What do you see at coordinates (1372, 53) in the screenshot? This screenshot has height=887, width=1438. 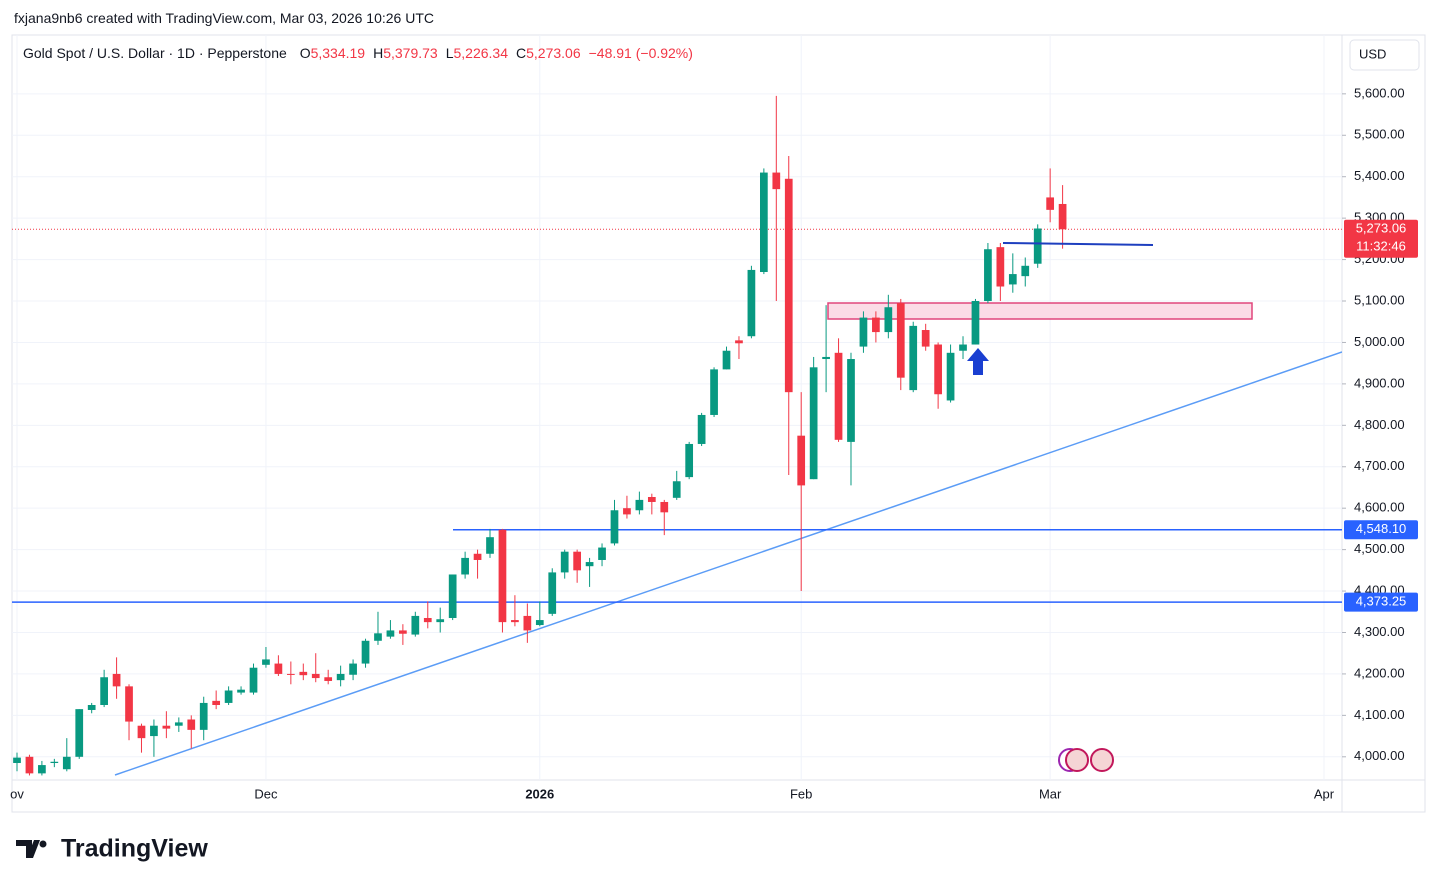 I see `currency: USD` at bounding box center [1372, 53].